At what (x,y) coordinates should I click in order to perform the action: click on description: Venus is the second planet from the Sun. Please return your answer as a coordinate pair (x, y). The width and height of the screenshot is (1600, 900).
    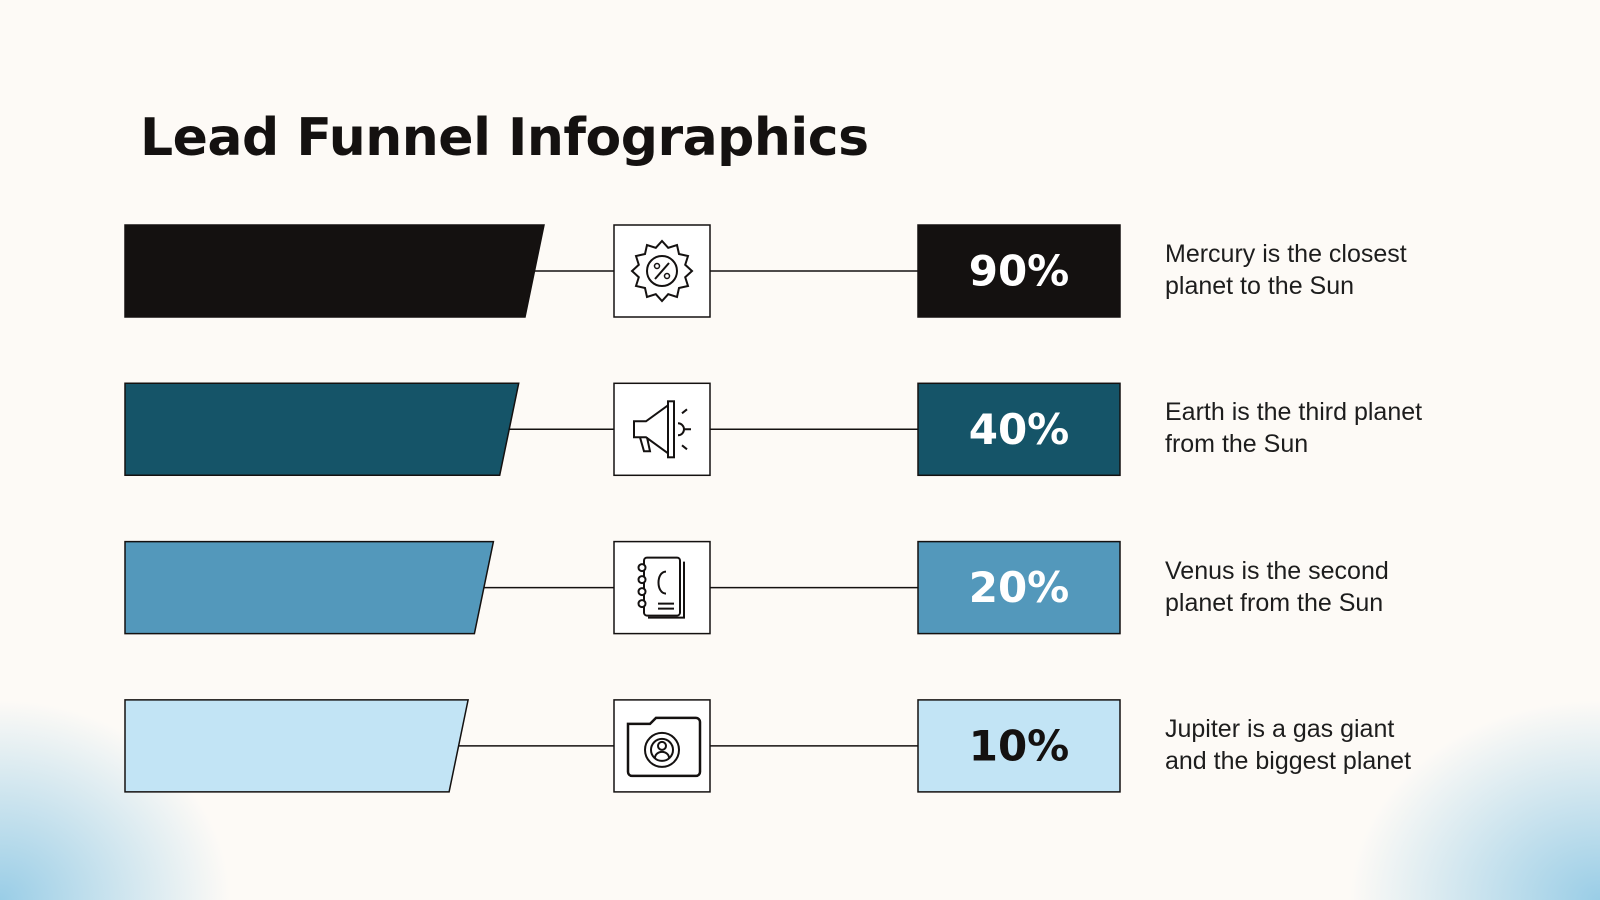
    Looking at the image, I should click on (1277, 587).